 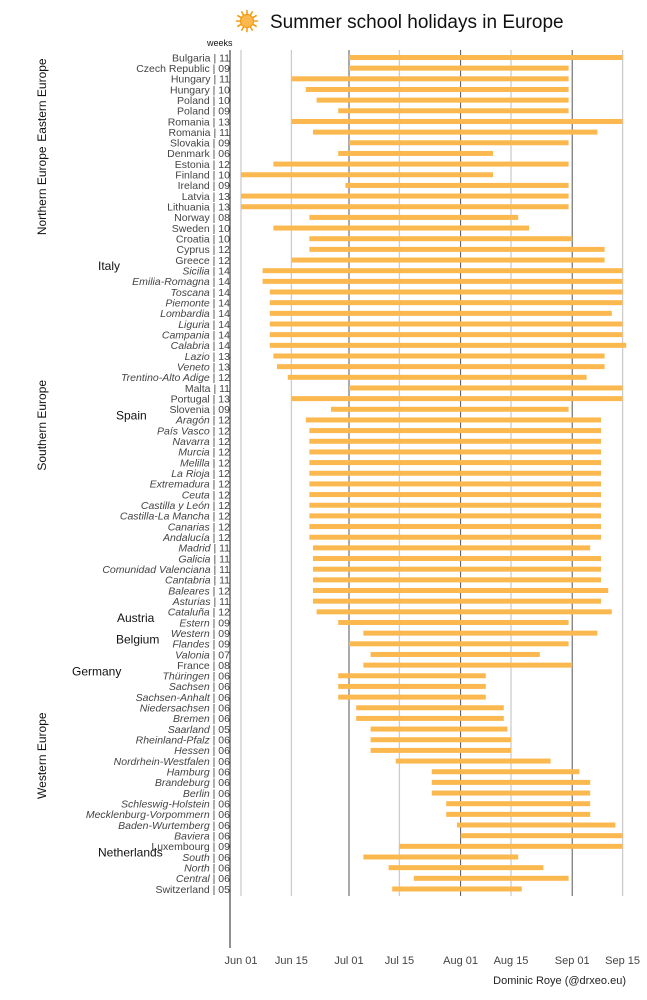 I want to click on x-tick-label: Sep 15, so click(x=622, y=961).